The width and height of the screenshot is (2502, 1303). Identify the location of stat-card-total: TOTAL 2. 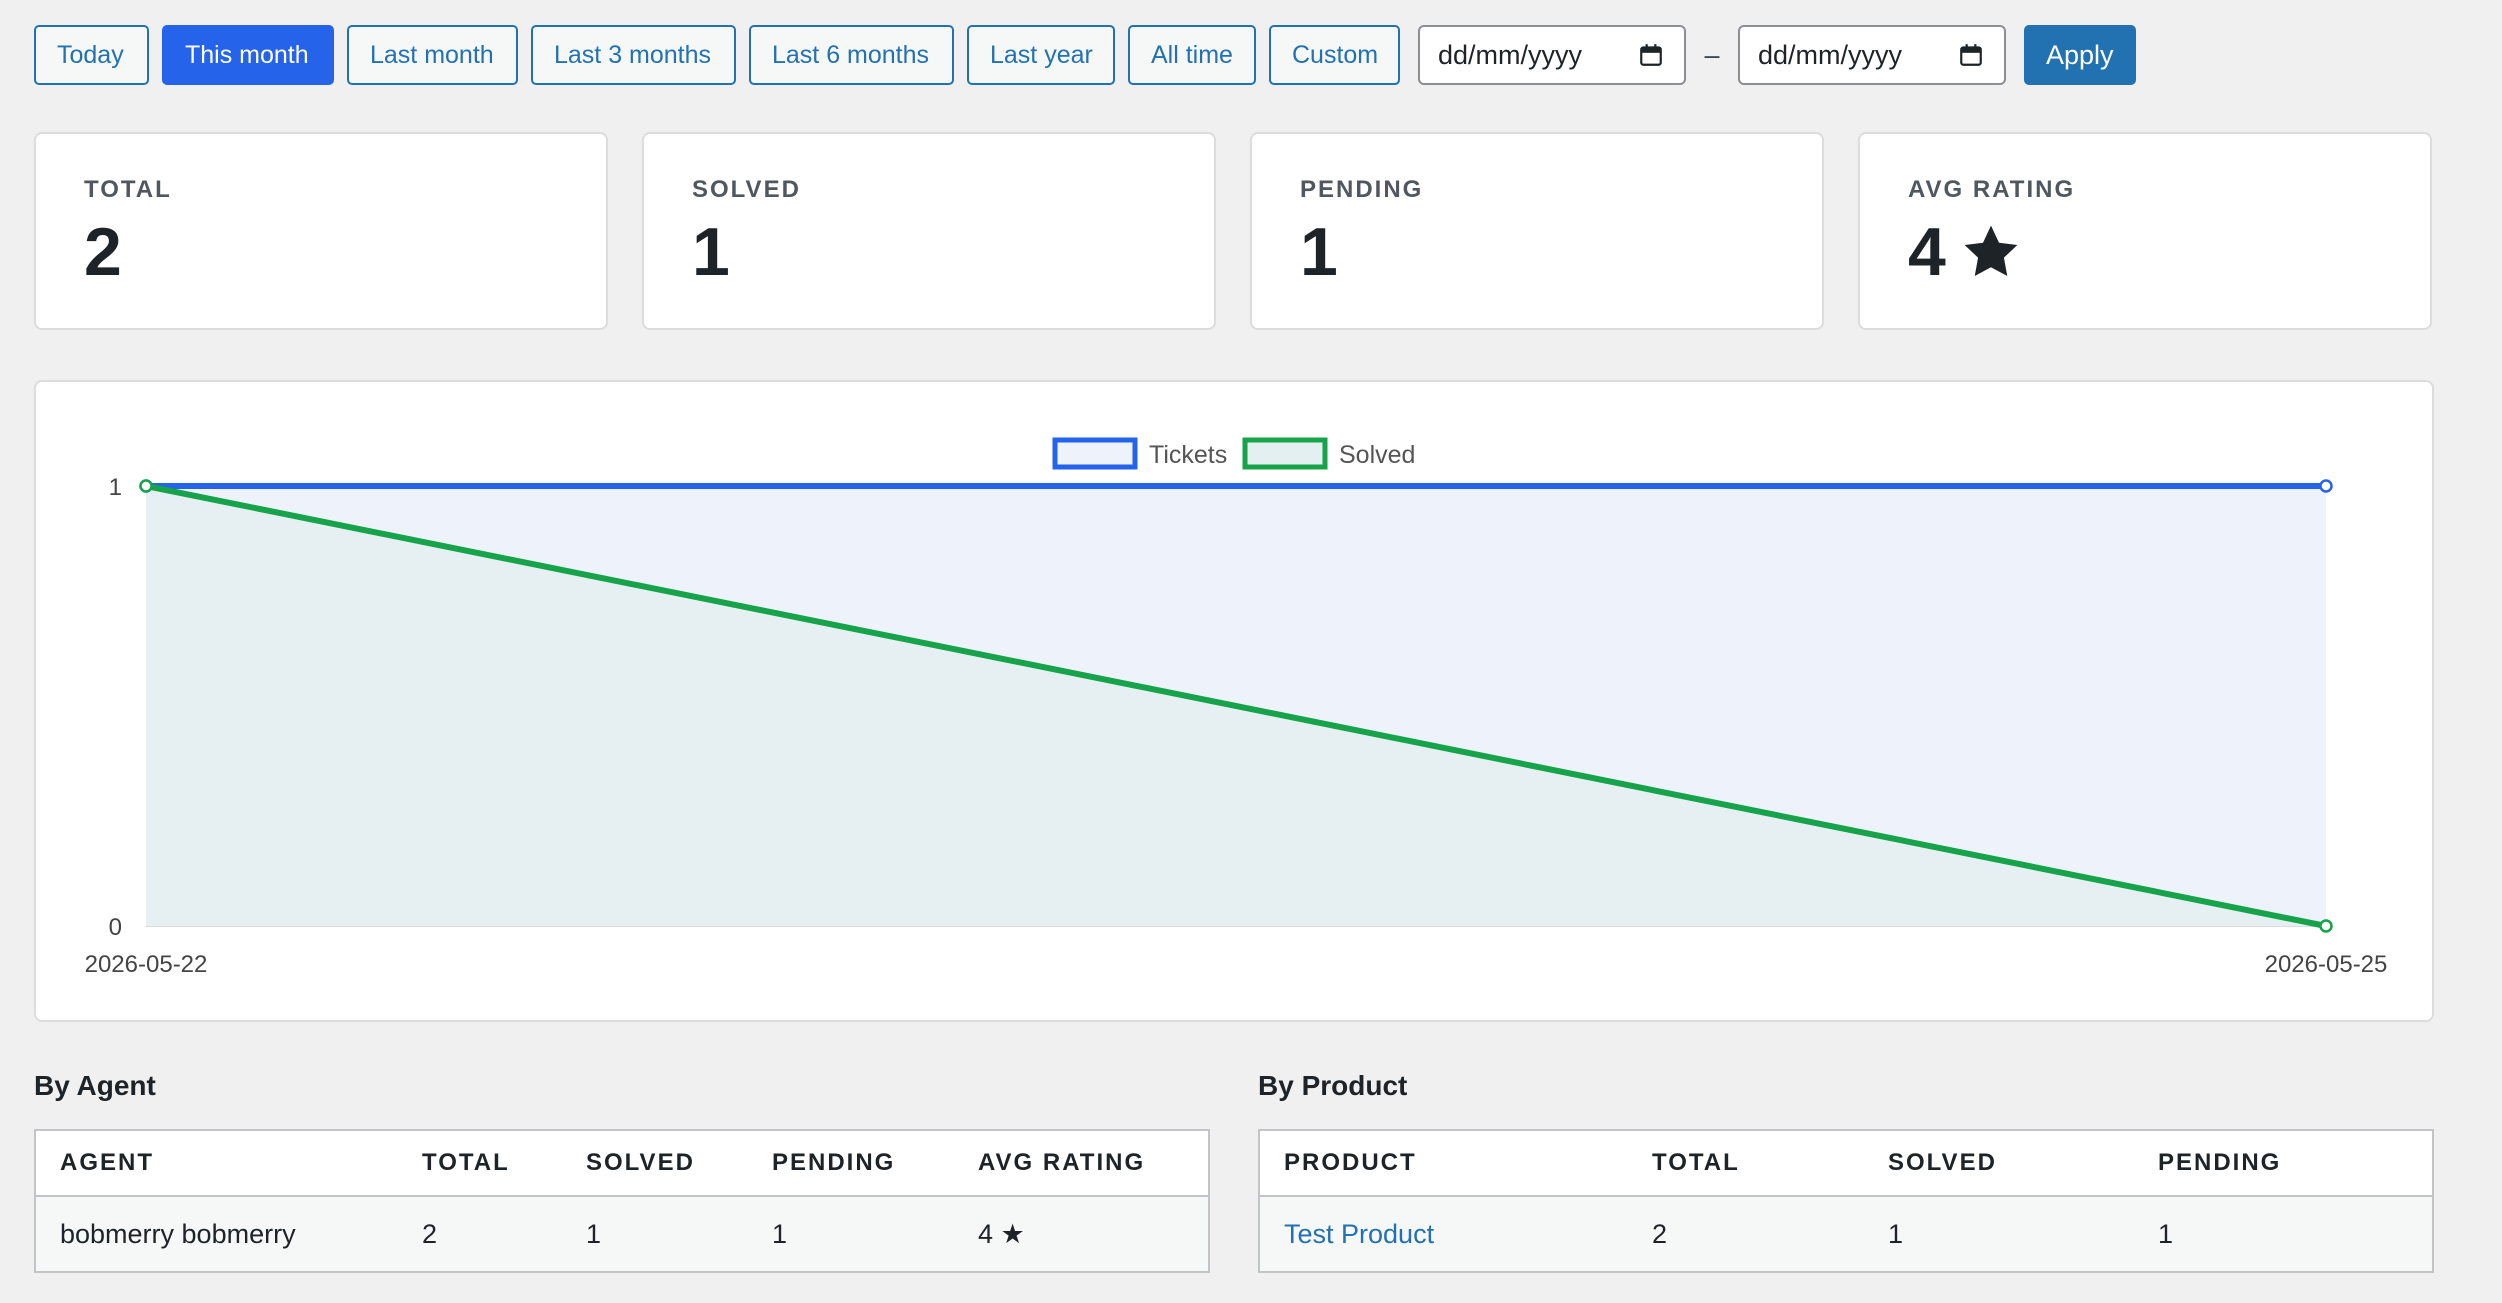
(321, 231).